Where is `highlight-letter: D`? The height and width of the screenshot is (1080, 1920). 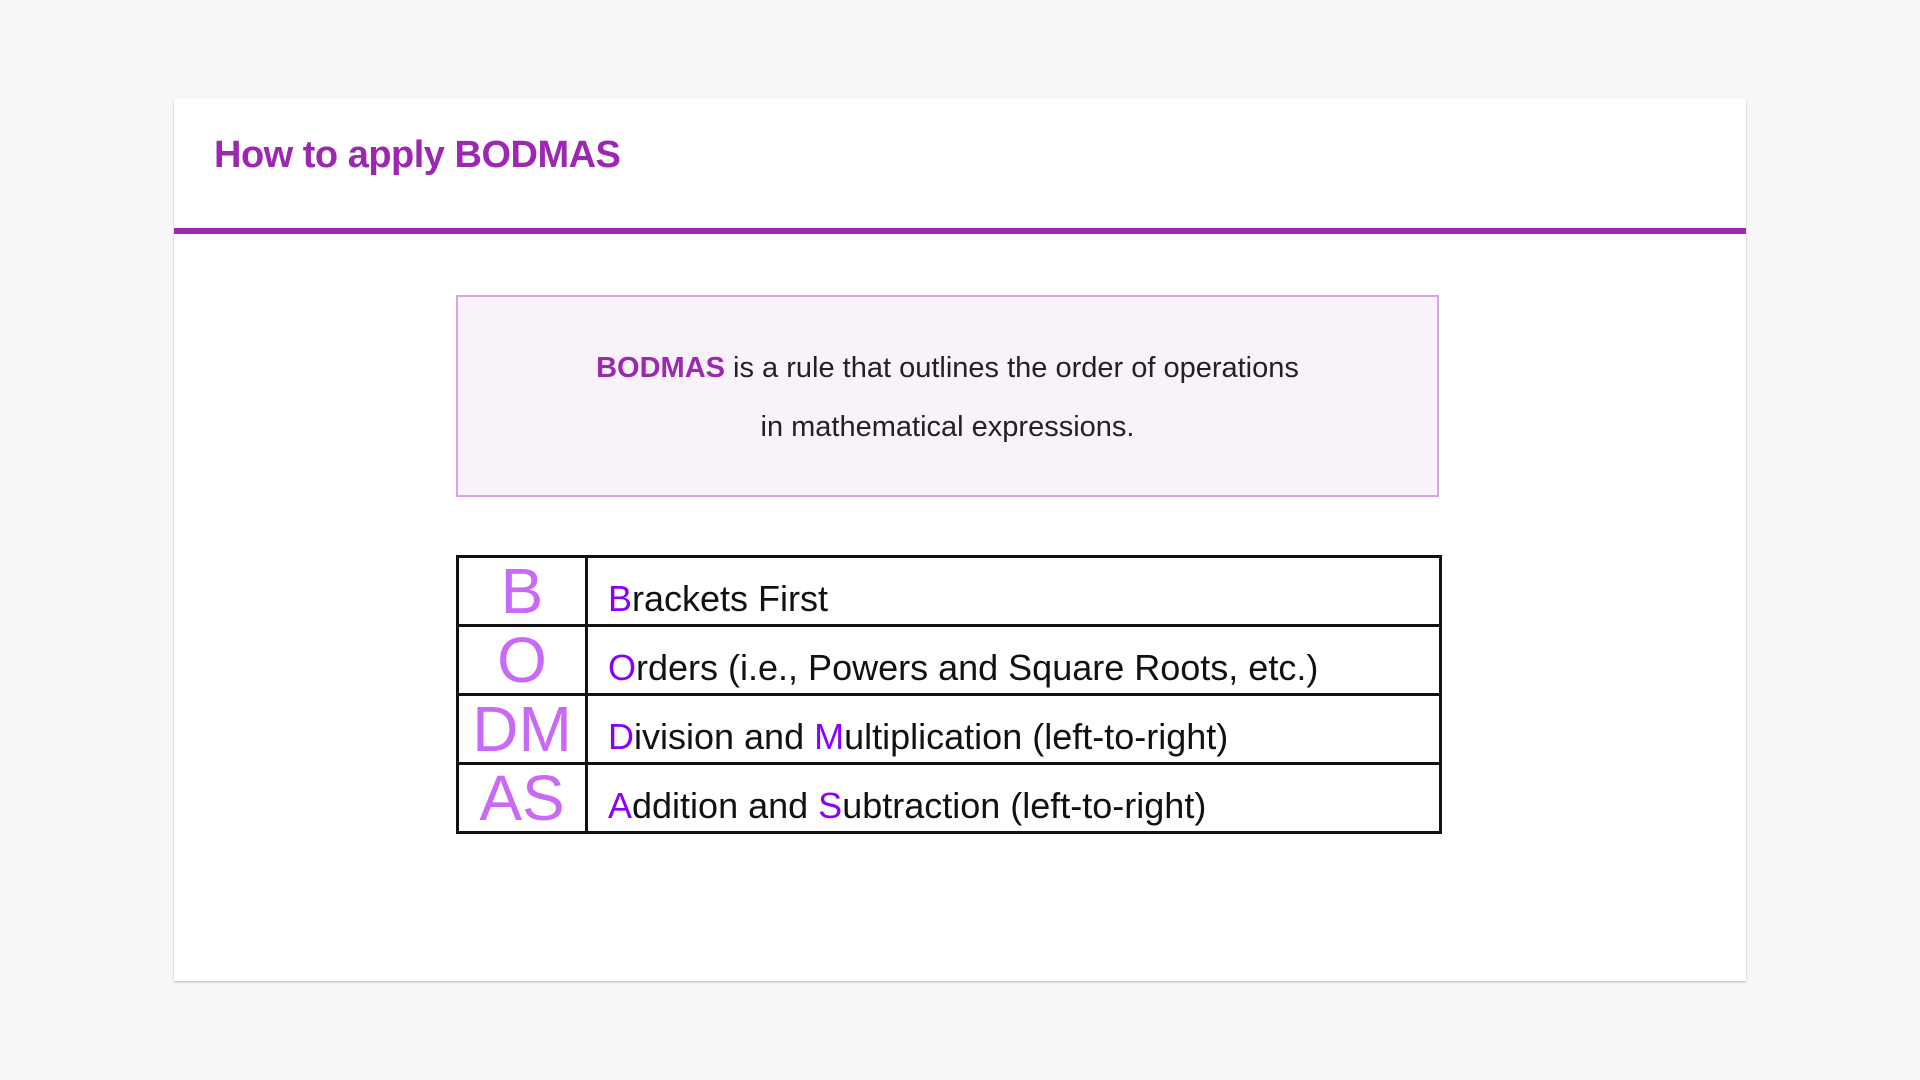
highlight-letter: D is located at coordinates (621, 736).